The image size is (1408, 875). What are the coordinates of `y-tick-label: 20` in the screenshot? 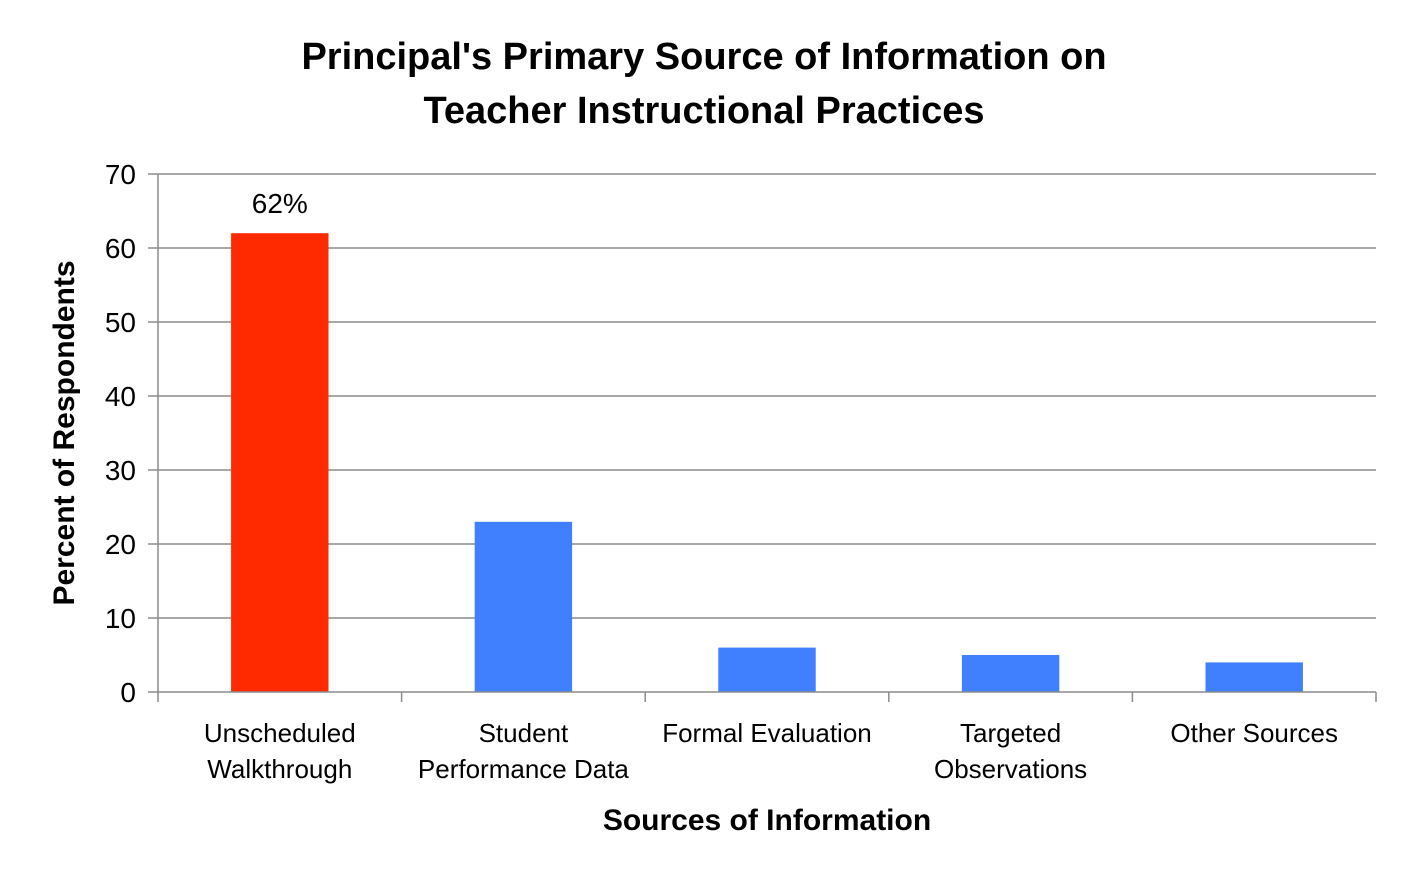 It's located at (120, 544).